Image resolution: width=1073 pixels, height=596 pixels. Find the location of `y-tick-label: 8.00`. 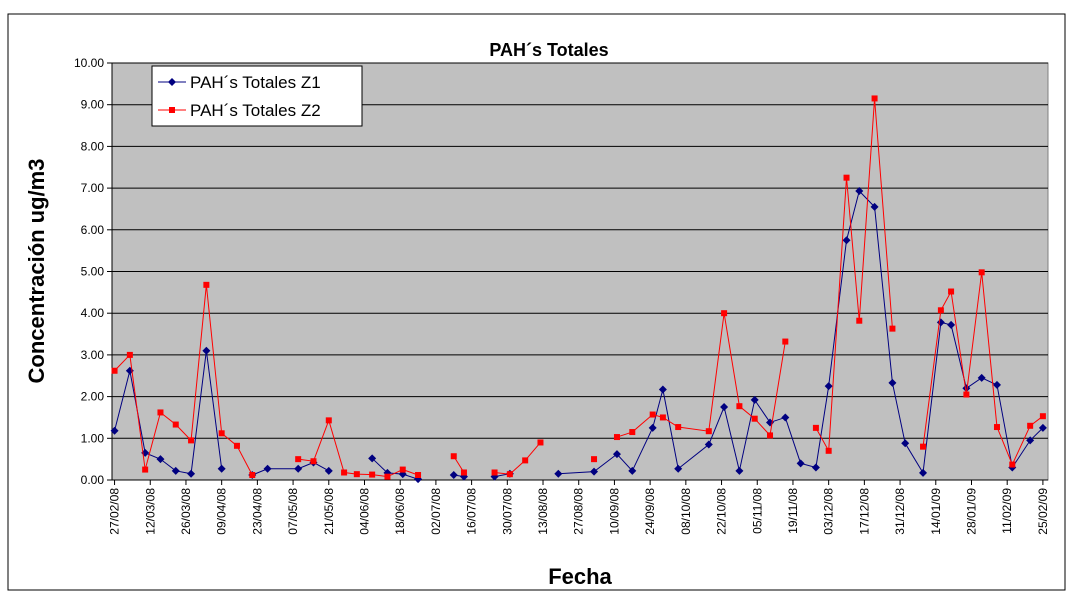

y-tick-label: 8.00 is located at coordinates (93, 146).